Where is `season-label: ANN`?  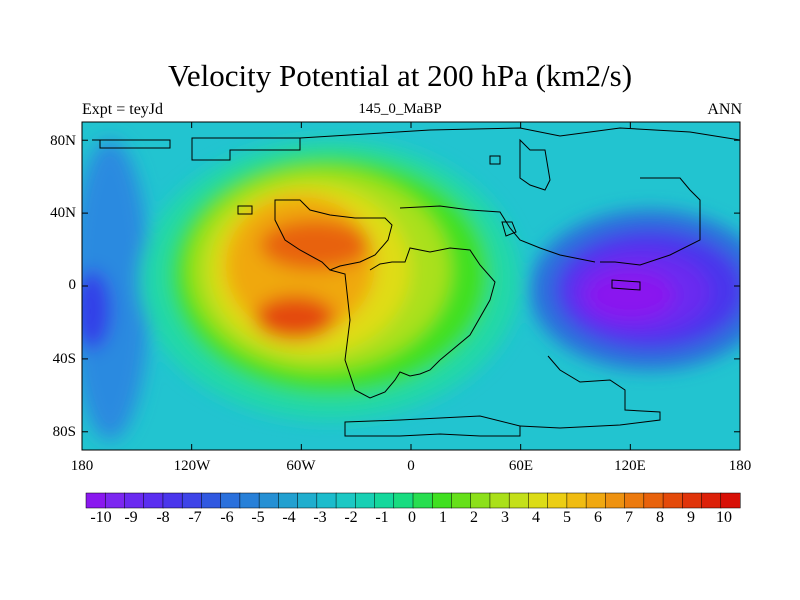
season-label: ANN is located at coordinates (724, 109).